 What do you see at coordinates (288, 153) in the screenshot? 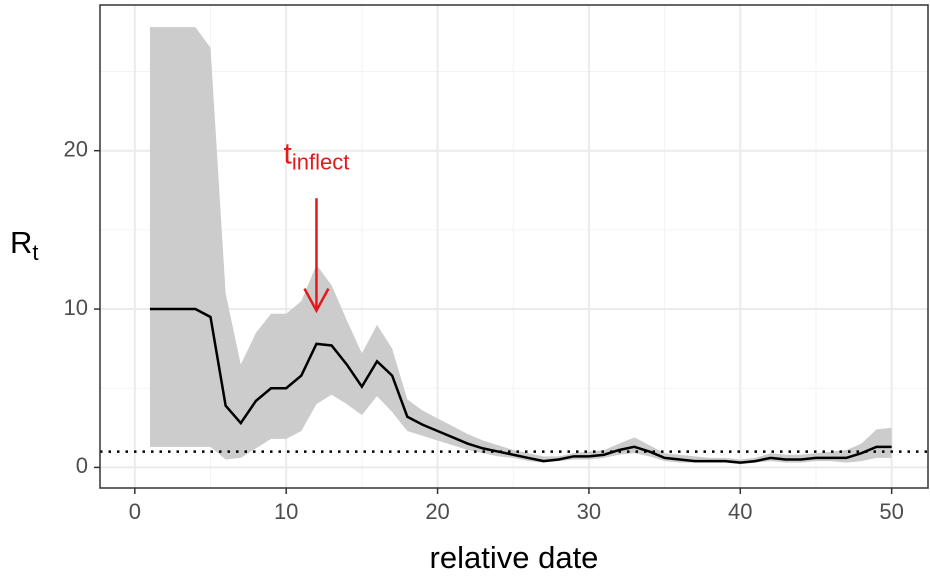
I see `annotation-text: t` at bounding box center [288, 153].